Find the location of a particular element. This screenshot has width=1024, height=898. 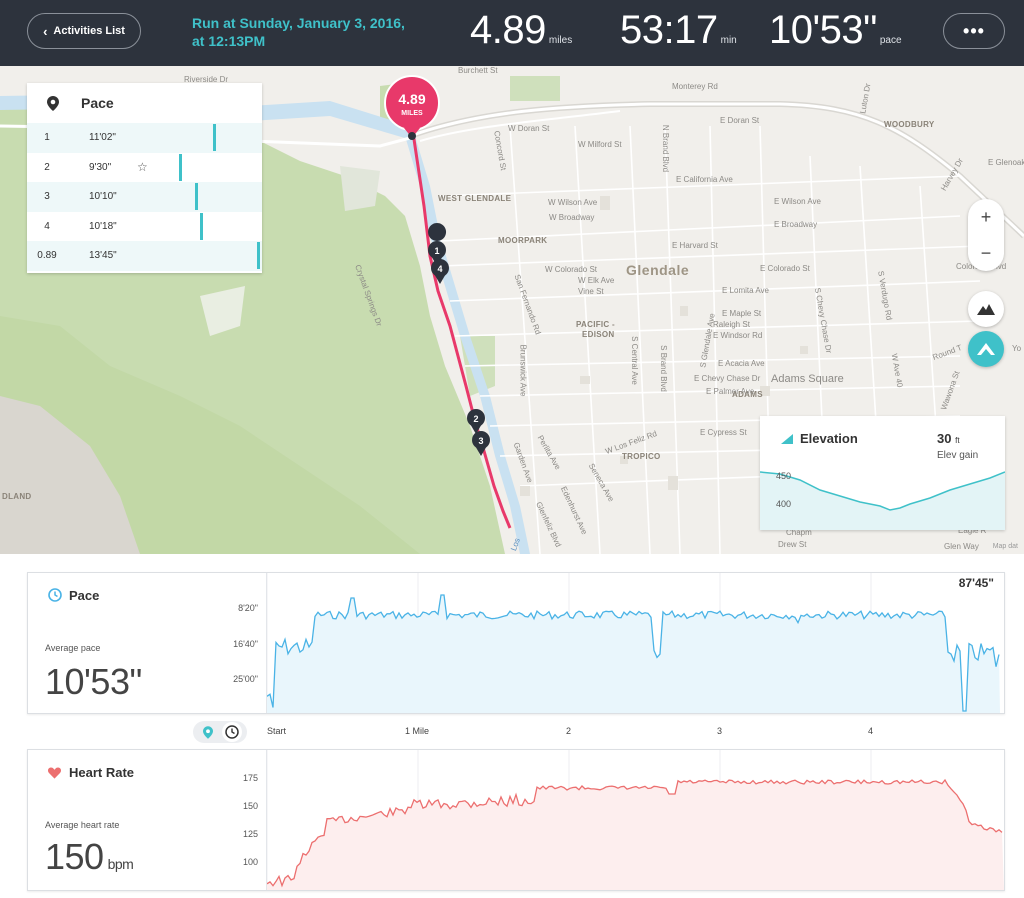

elevation-gain-value: 30 is located at coordinates (944, 438).